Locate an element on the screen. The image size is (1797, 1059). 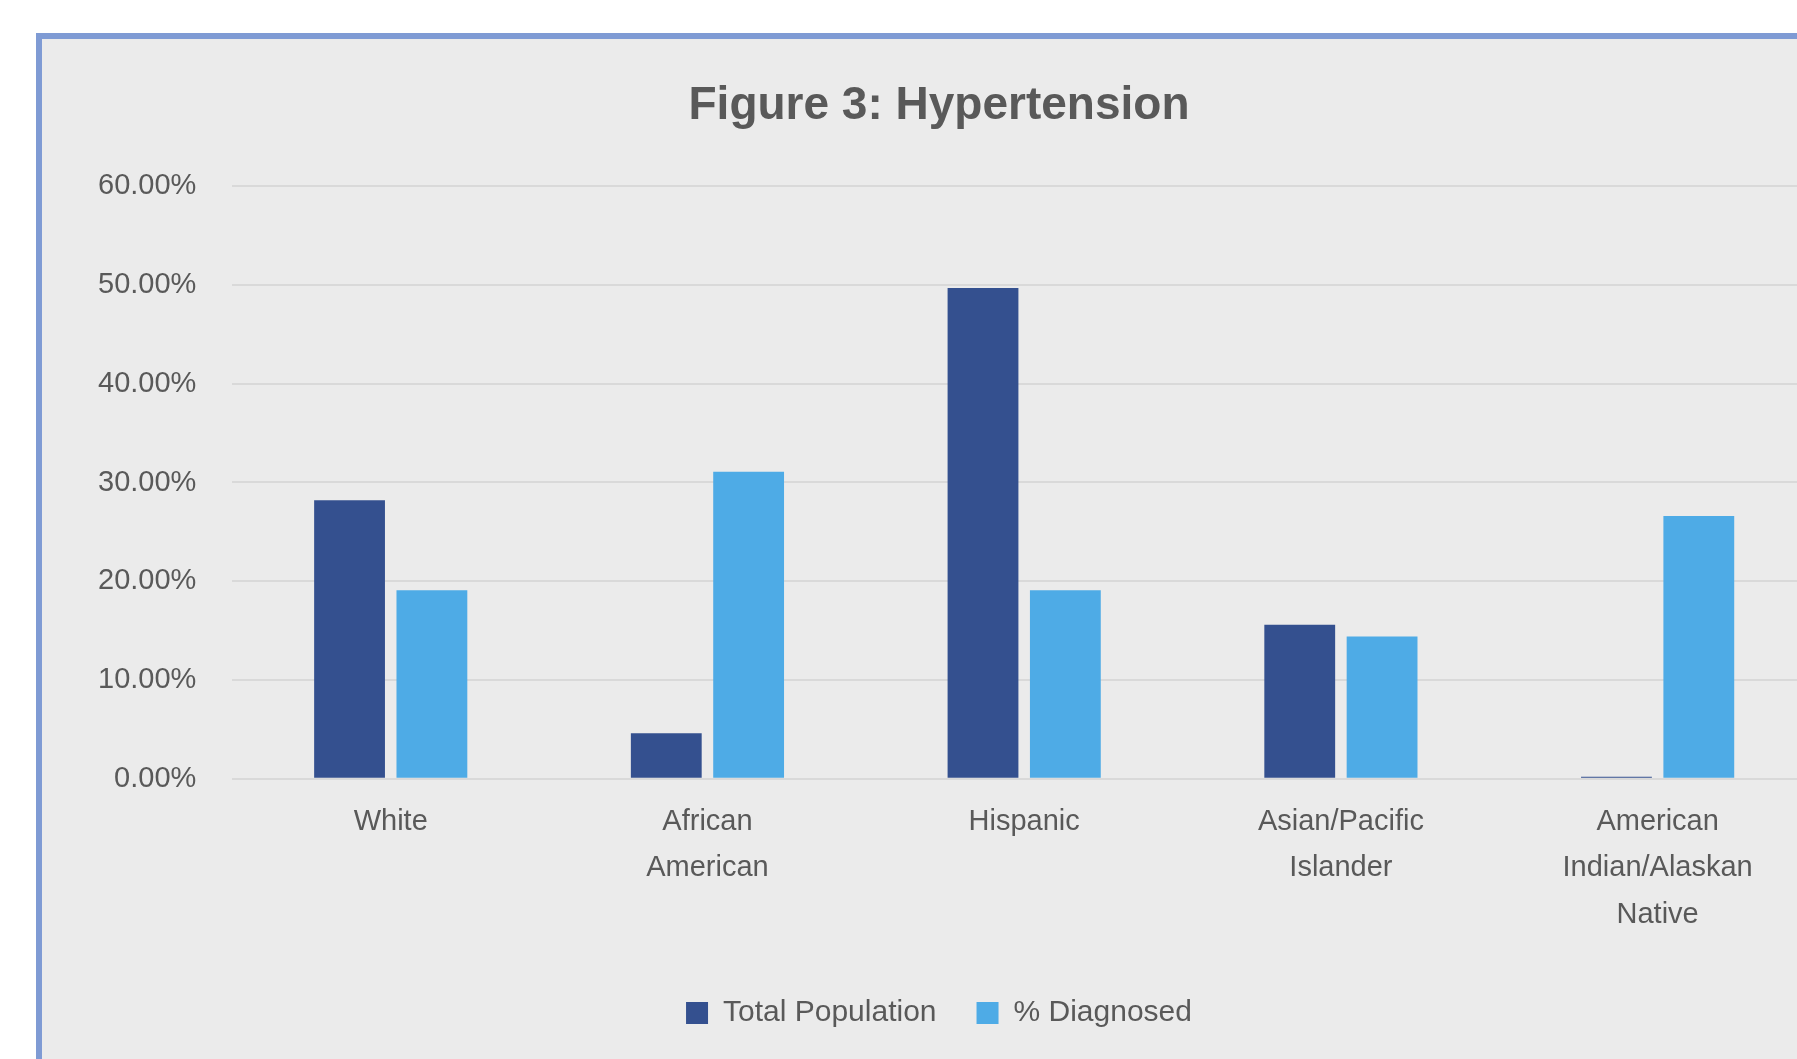
legend-label: % Diagnosed is located at coordinates (1102, 1011).